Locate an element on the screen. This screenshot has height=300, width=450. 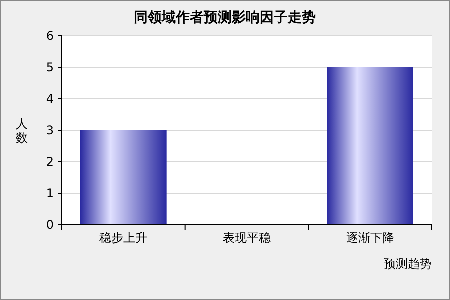
y-tick-label: 5 is located at coordinates (50, 67).